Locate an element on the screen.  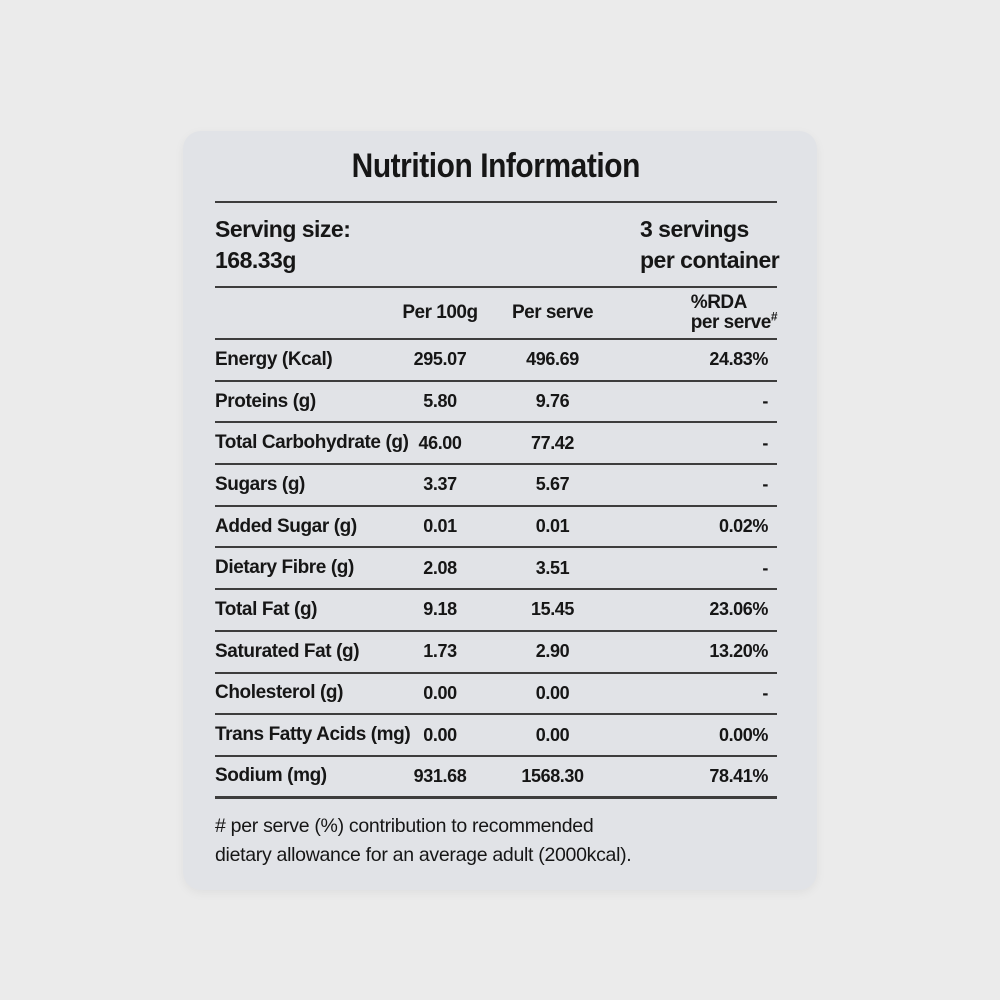
rda-header-line1: %RDA is located at coordinates (719, 302).